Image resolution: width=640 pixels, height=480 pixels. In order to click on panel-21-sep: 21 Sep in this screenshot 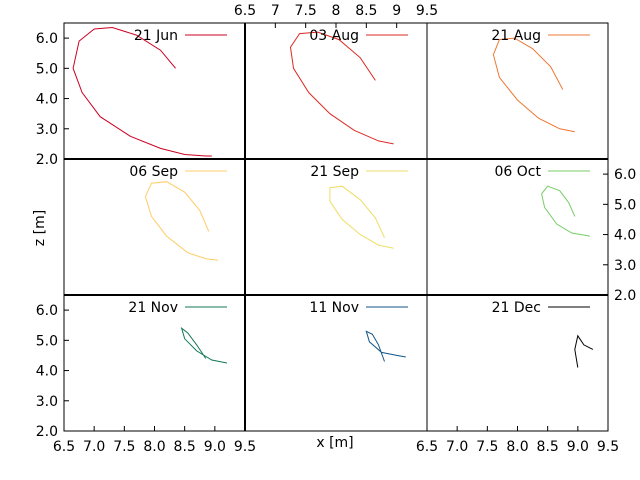, I will do `click(359, 206)`.